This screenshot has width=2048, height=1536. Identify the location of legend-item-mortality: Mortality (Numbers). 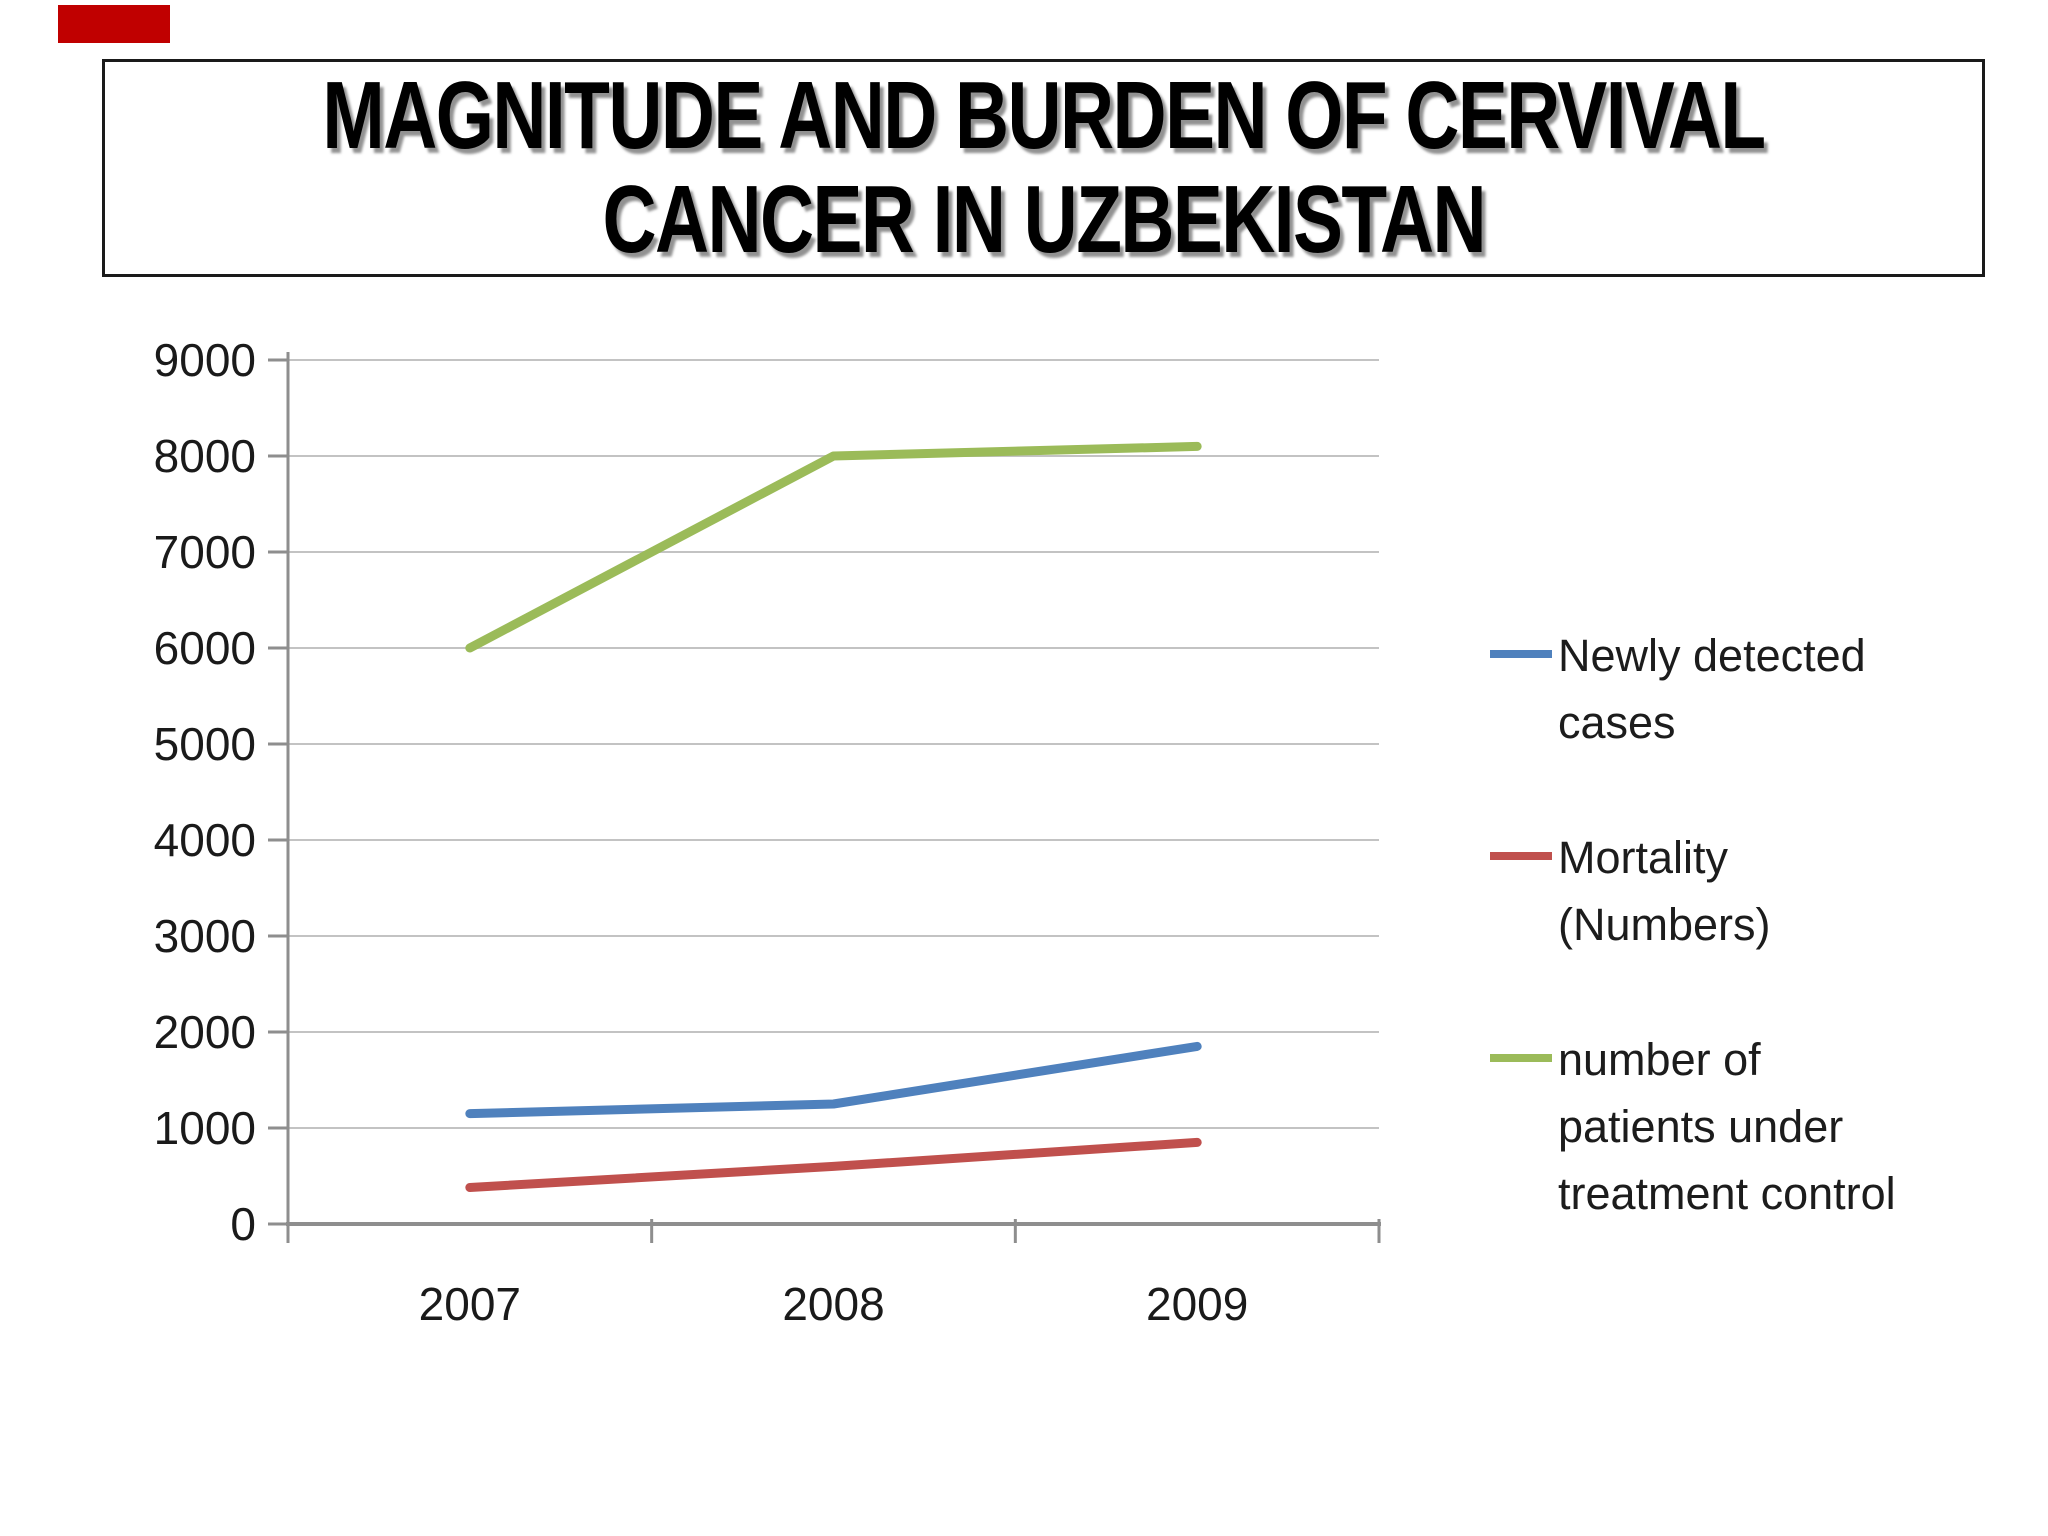
(1630, 891).